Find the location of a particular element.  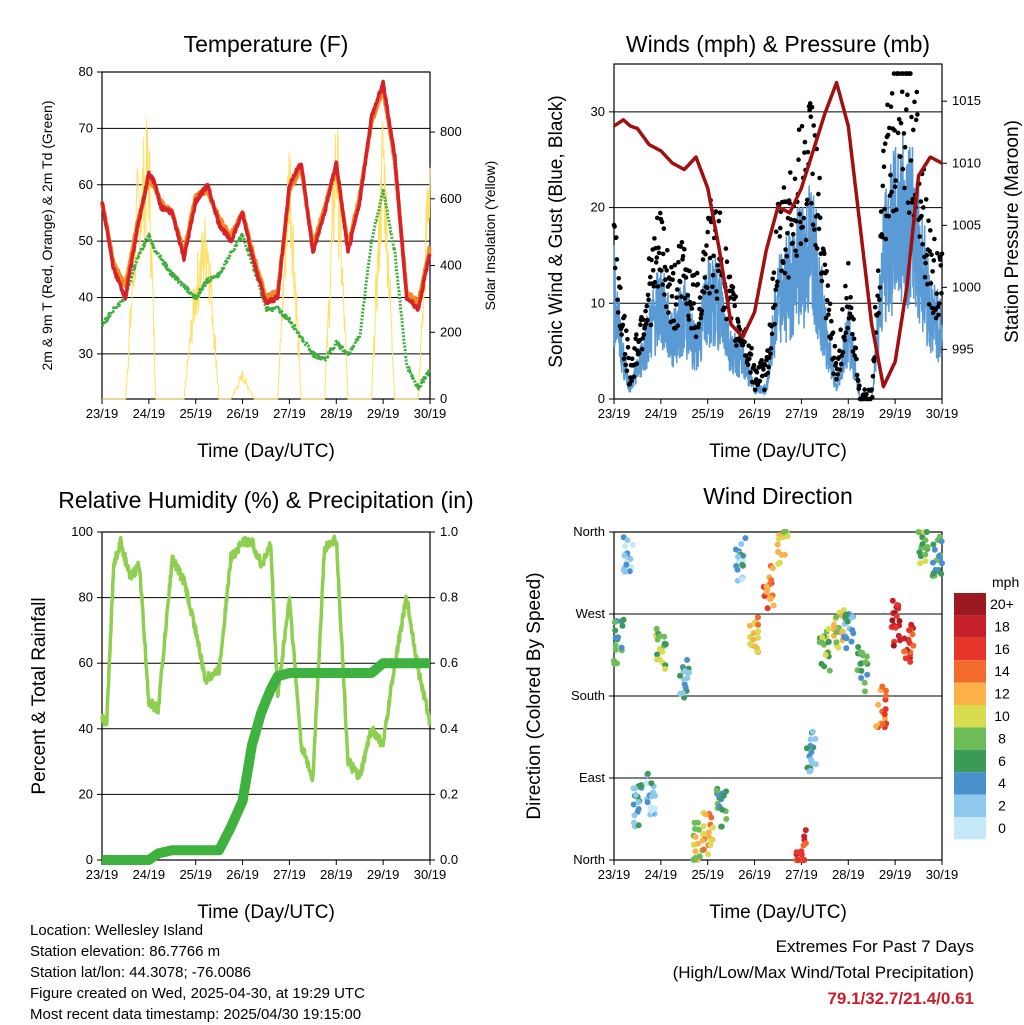

speed-legend-label: 2 is located at coordinates (1002, 806).